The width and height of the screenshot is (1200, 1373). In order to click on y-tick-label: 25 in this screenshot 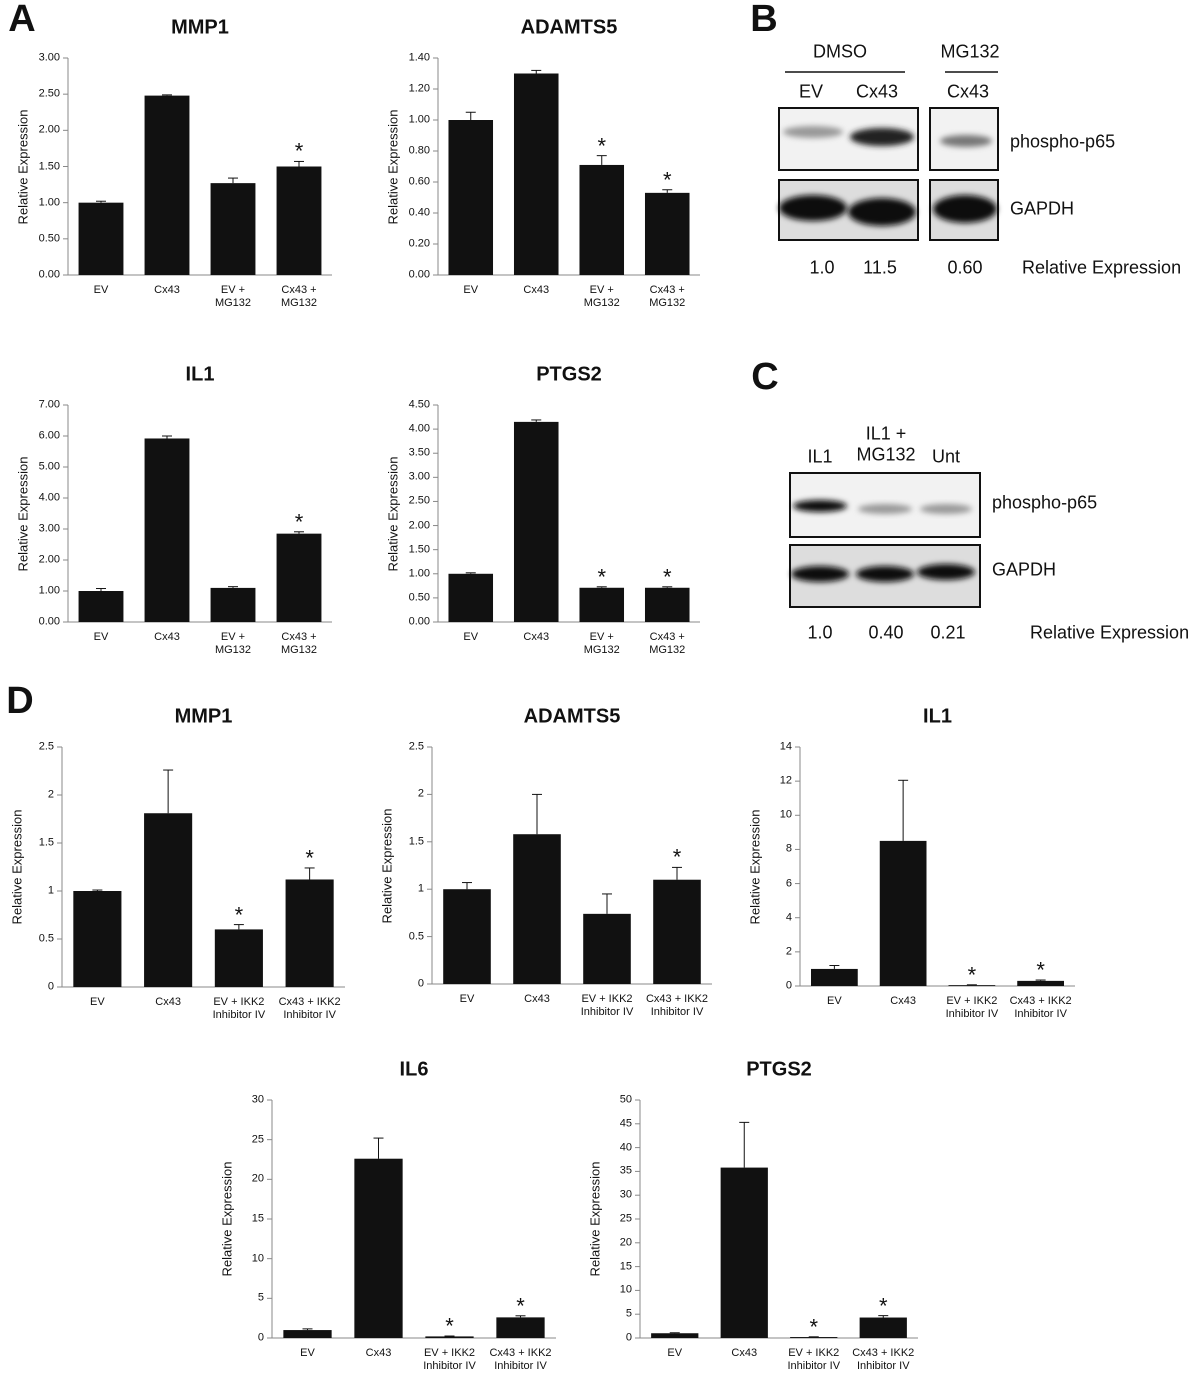, I will do `click(625, 1218)`.